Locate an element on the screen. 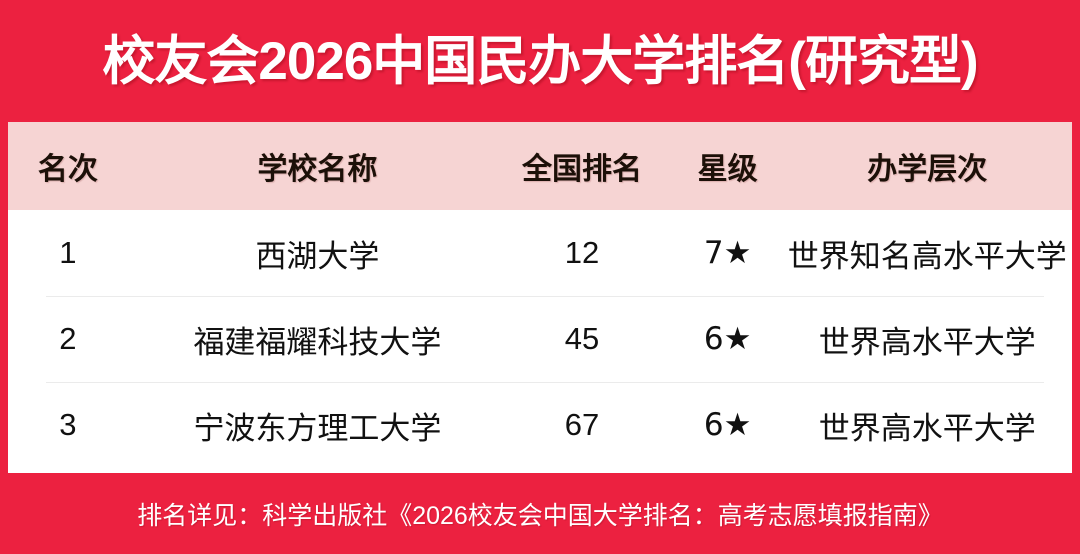  cell-school-name: 福建福耀科技大学 is located at coordinates (317, 342).